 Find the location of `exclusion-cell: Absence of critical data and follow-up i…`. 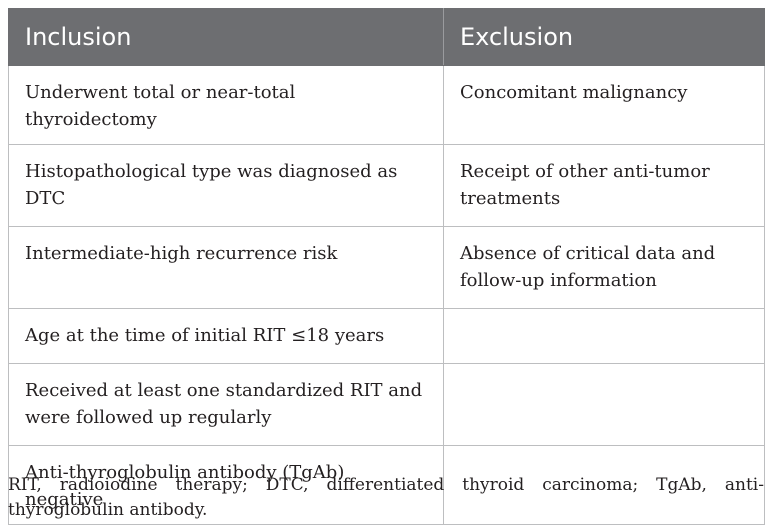

exclusion-cell: Absence of critical data and follow-up i… is located at coordinates (604, 267).